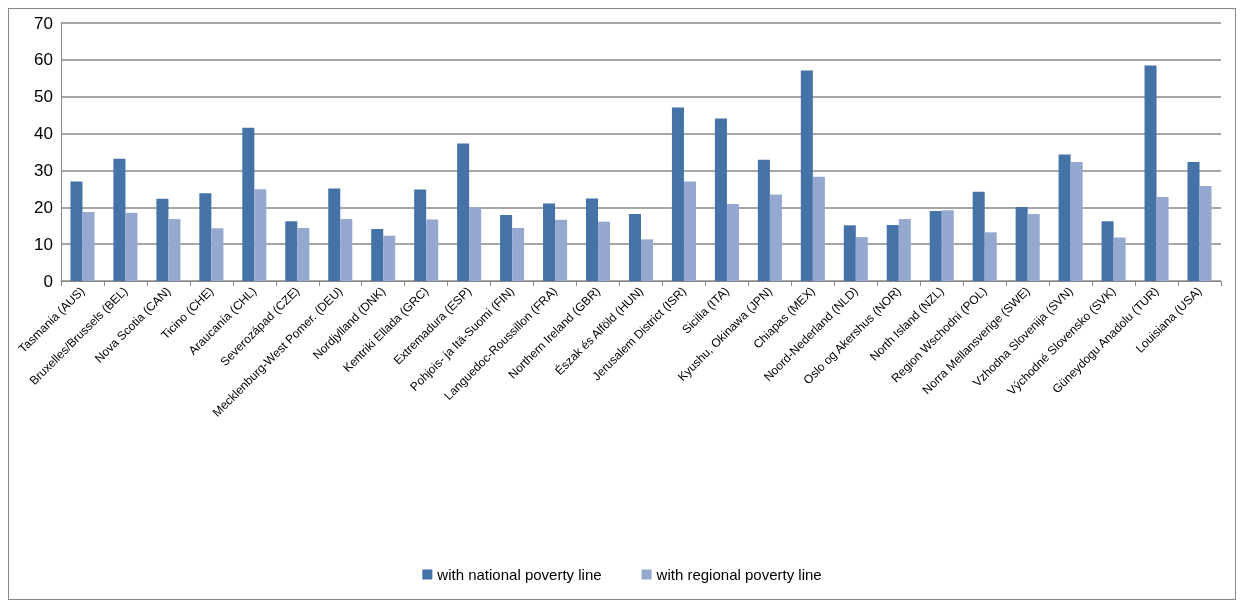 This screenshot has width=1244, height=608. Describe the element at coordinates (48, 281) in the screenshot. I see `y-tick-label: 0` at that location.